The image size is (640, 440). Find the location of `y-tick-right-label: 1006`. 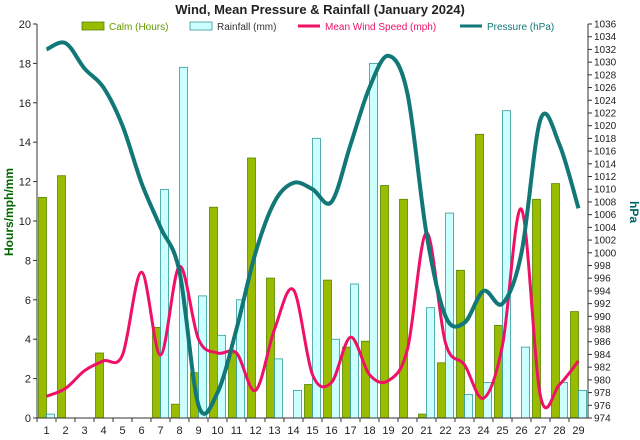

y-tick-right-label: 1006 is located at coordinates (605, 215).